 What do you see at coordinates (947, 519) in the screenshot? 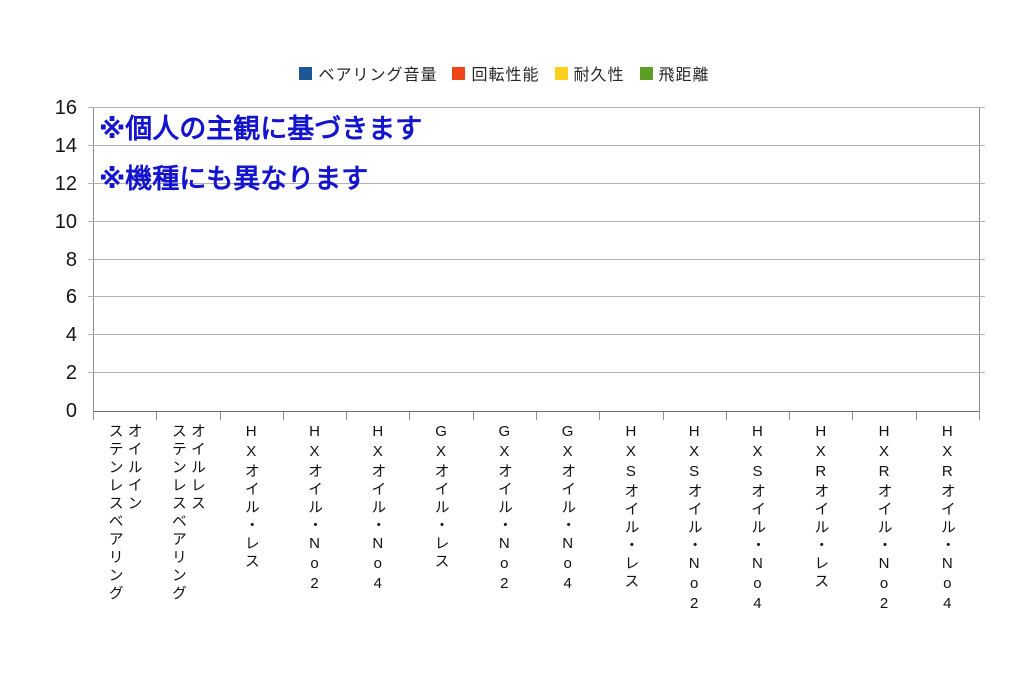
I see `x-category-label: HXRオイル・No4` at bounding box center [947, 519].